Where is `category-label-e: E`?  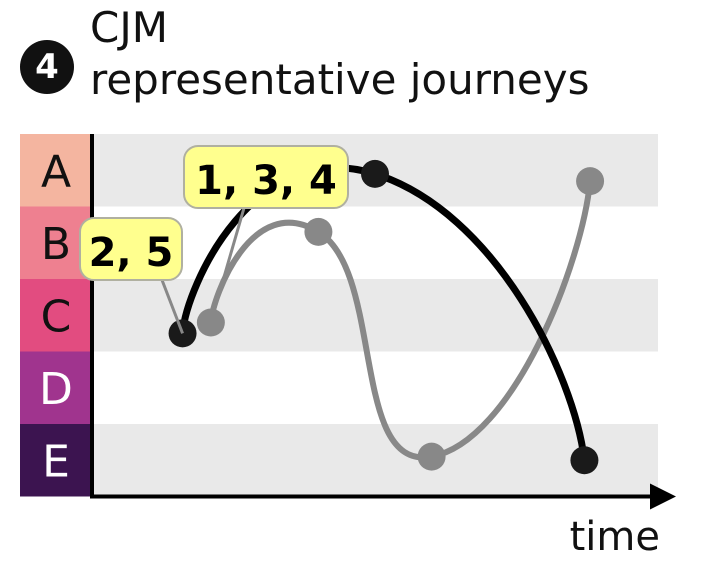 category-label-e: E is located at coordinates (56, 461).